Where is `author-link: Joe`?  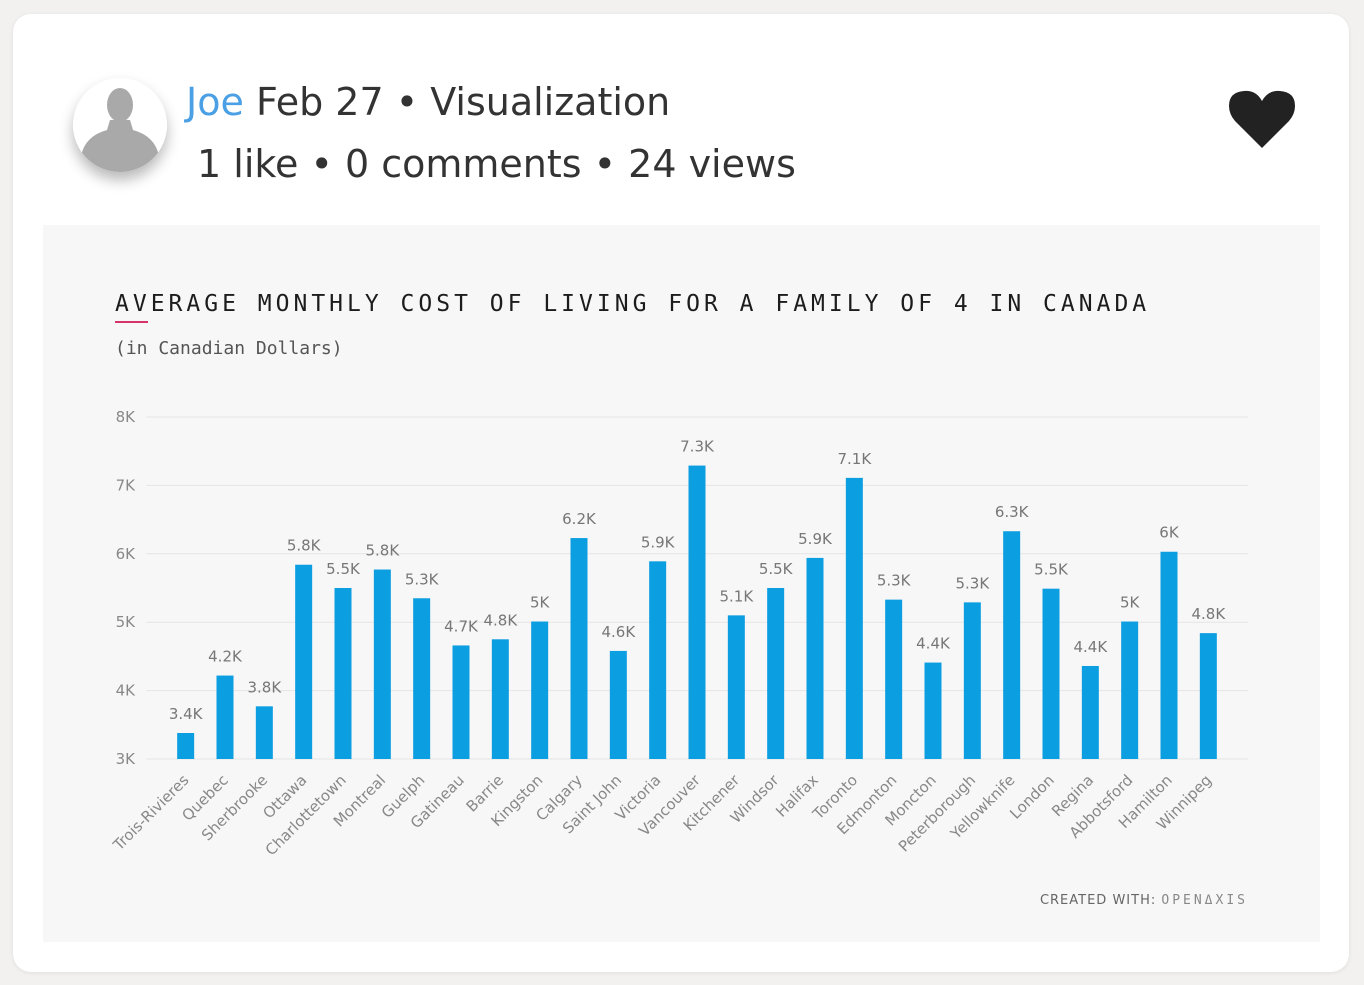 author-link: Joe is located at coordinates (215, 102).